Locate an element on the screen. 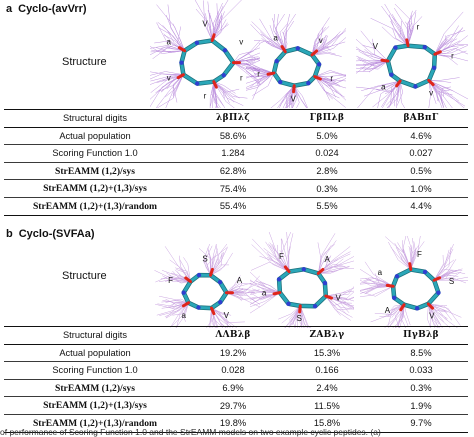  panel-b-title: b Cyclo-(SVFAa) is located at coordinates (50, 234).